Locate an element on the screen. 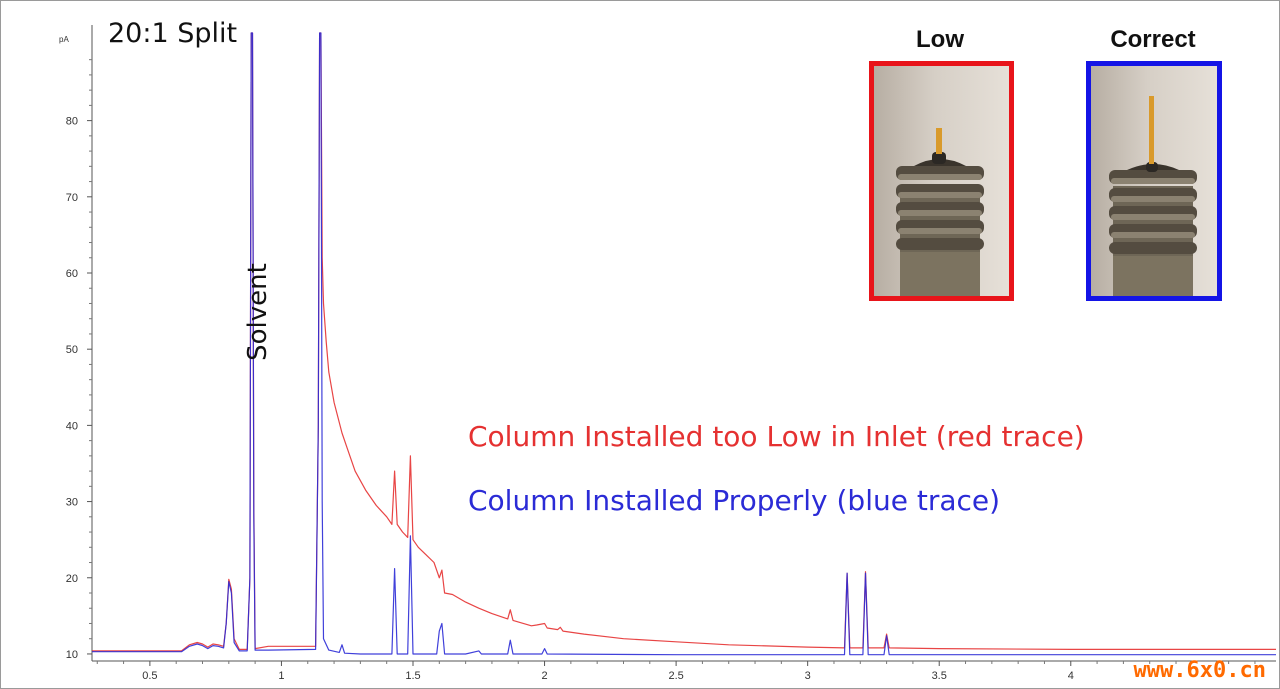 This screenshot has width=1280, height=689. photo-column-low is located at coordinates (941, 181).